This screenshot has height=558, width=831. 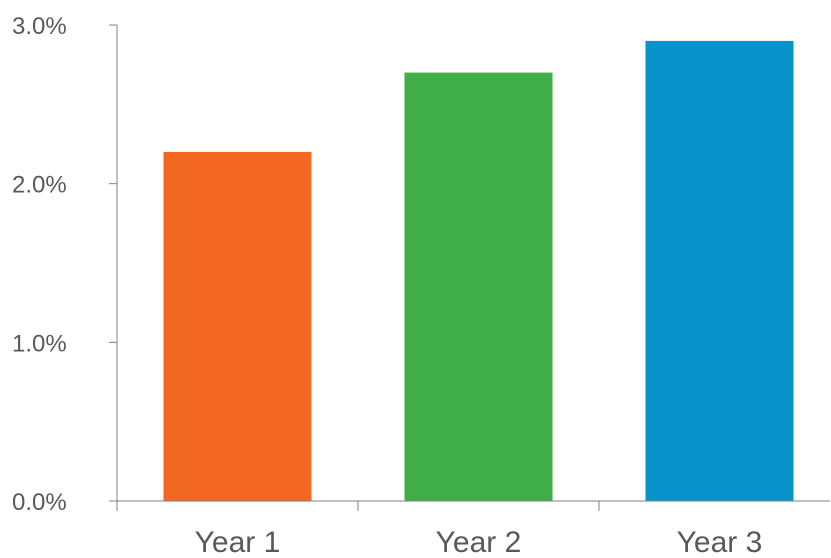 I want to click on y-tick-label: 0.0%, so click(x=39, y=502).